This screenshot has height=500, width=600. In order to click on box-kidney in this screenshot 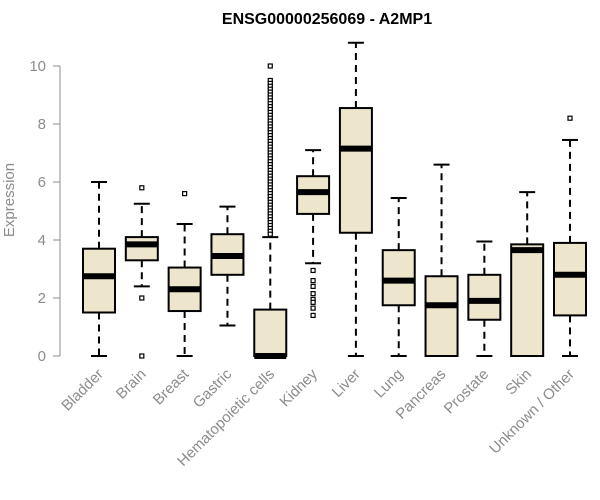, I will do `click(313, 233)`.